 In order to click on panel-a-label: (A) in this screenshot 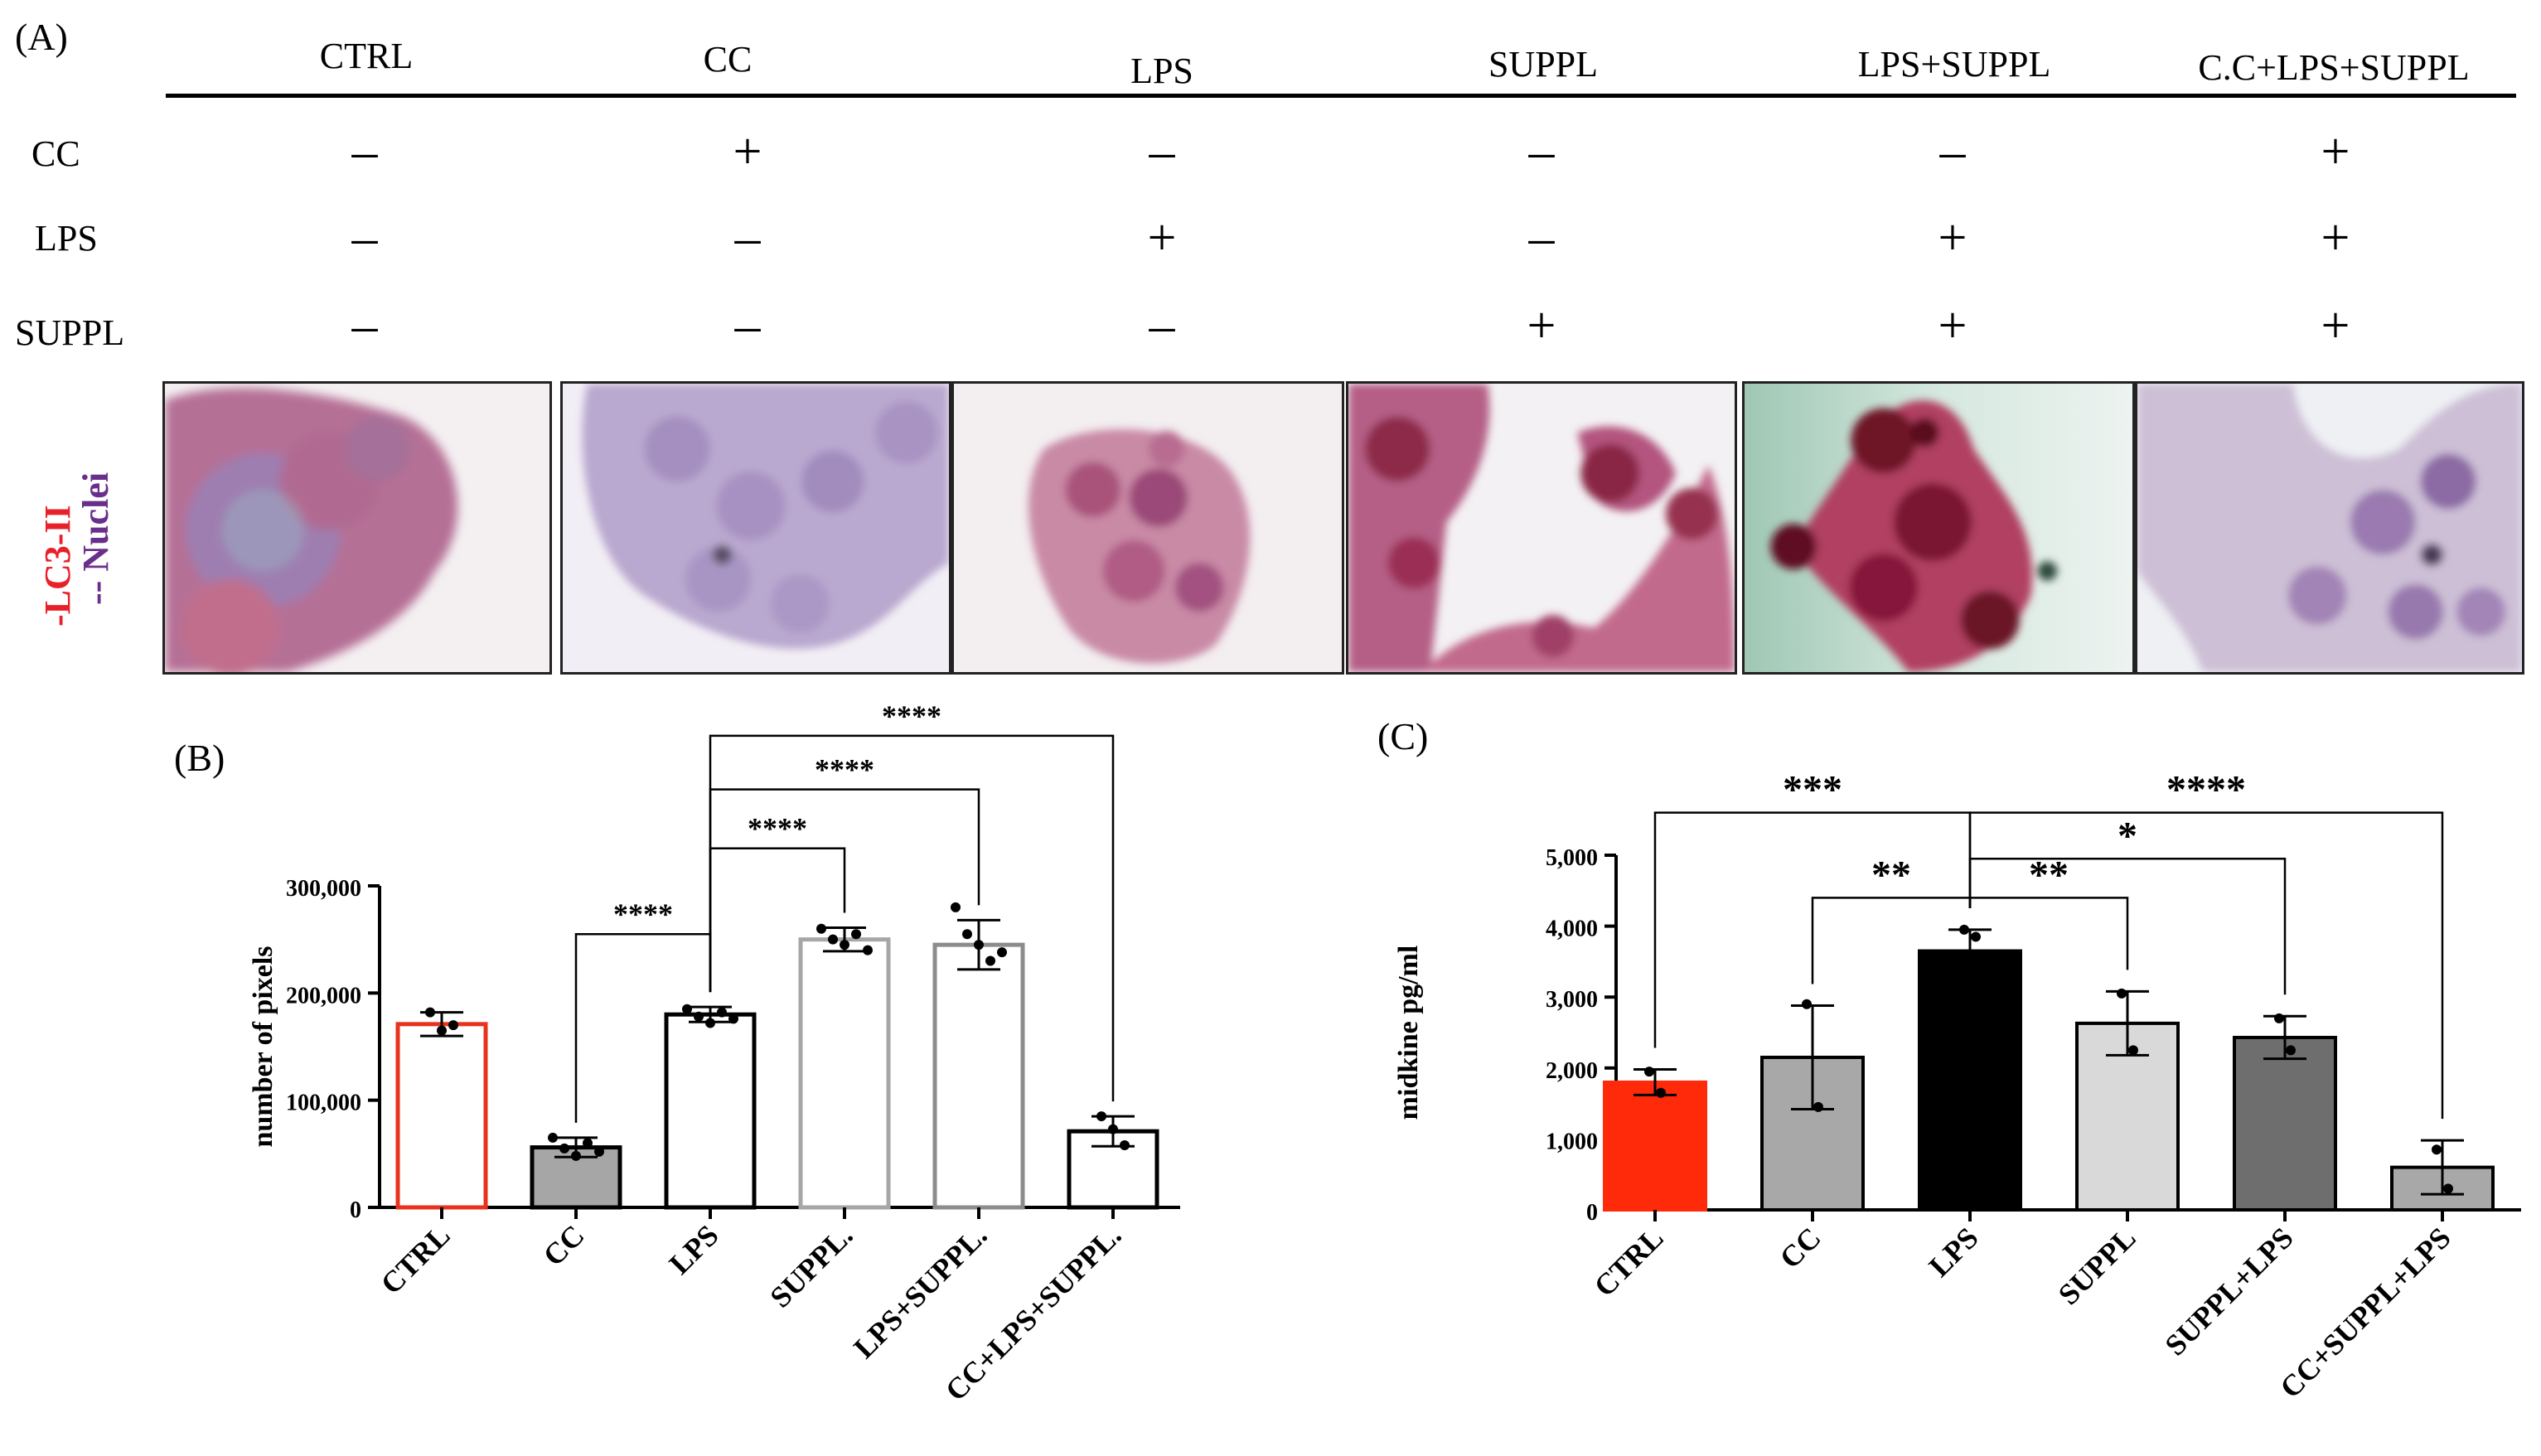, I will do `click(41, 37)`.